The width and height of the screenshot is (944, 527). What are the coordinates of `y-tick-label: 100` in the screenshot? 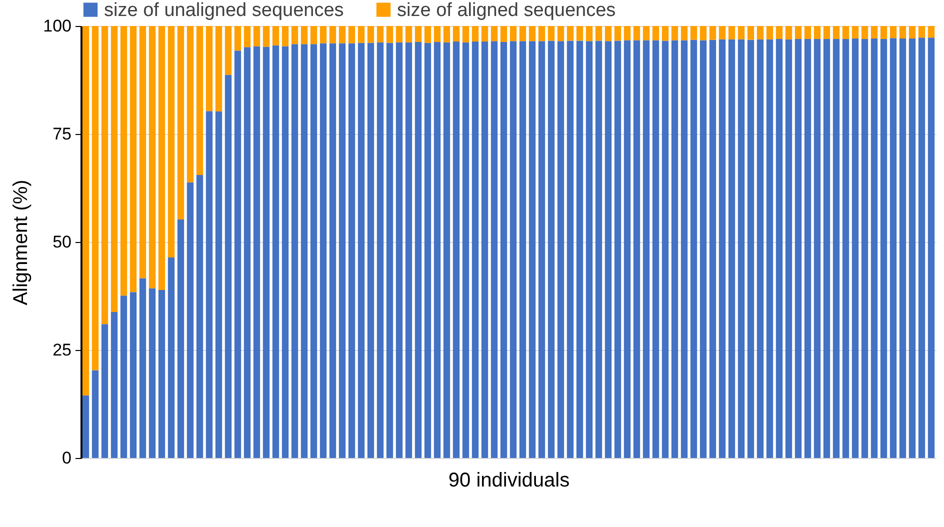 It's located at (57, 26).